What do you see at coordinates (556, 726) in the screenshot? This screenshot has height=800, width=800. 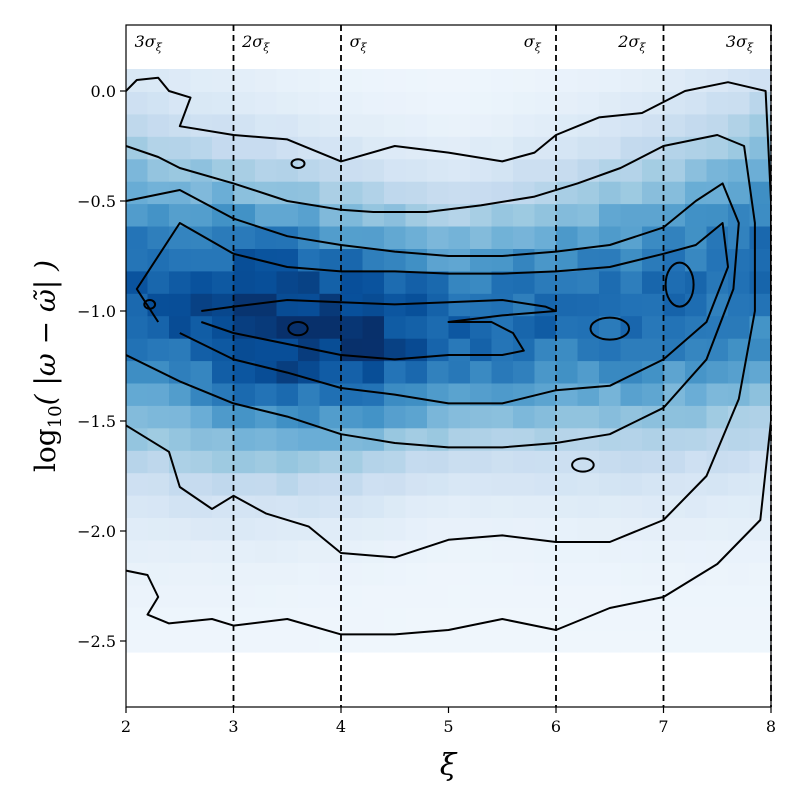 I see `x-tick-label: 6` at bounding box center [556, 726].